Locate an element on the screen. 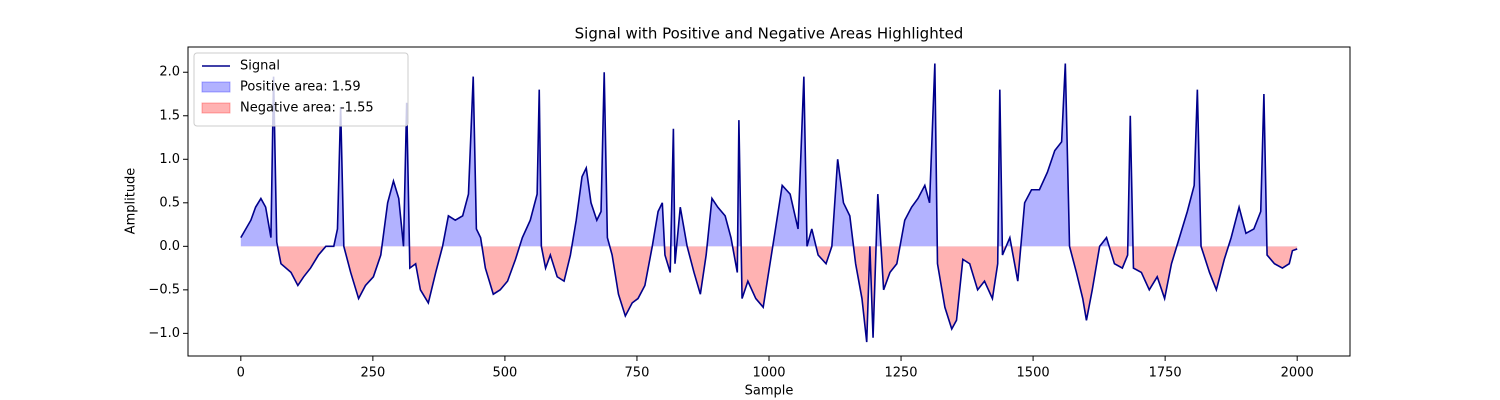 Image resolution: width=1500 pixels, height=400 pixels. legend-label: Positive area: 1.59 is located at coordinates (300, 87).